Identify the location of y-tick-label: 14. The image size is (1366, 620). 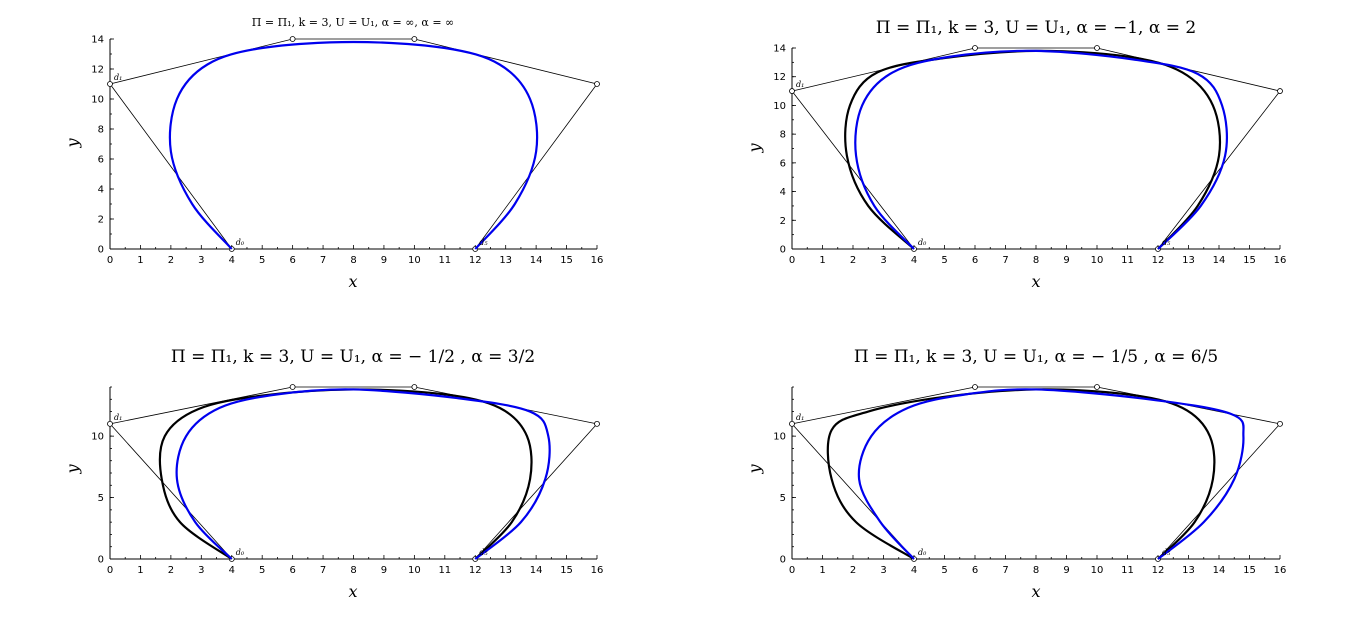
(97, 40).